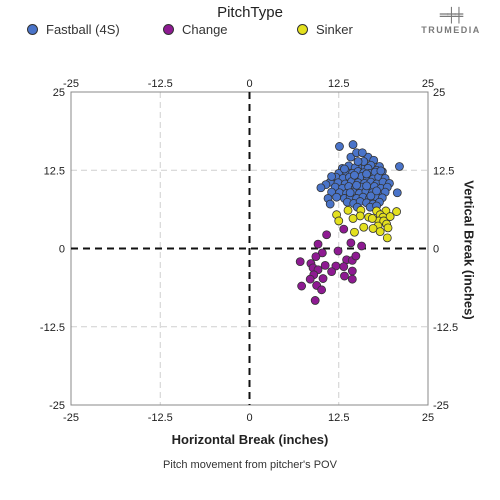 The image size is (500, 500). Describe the element at coordinates (168, 29) in the screenshot. I see `change-legend-dot` at that location.